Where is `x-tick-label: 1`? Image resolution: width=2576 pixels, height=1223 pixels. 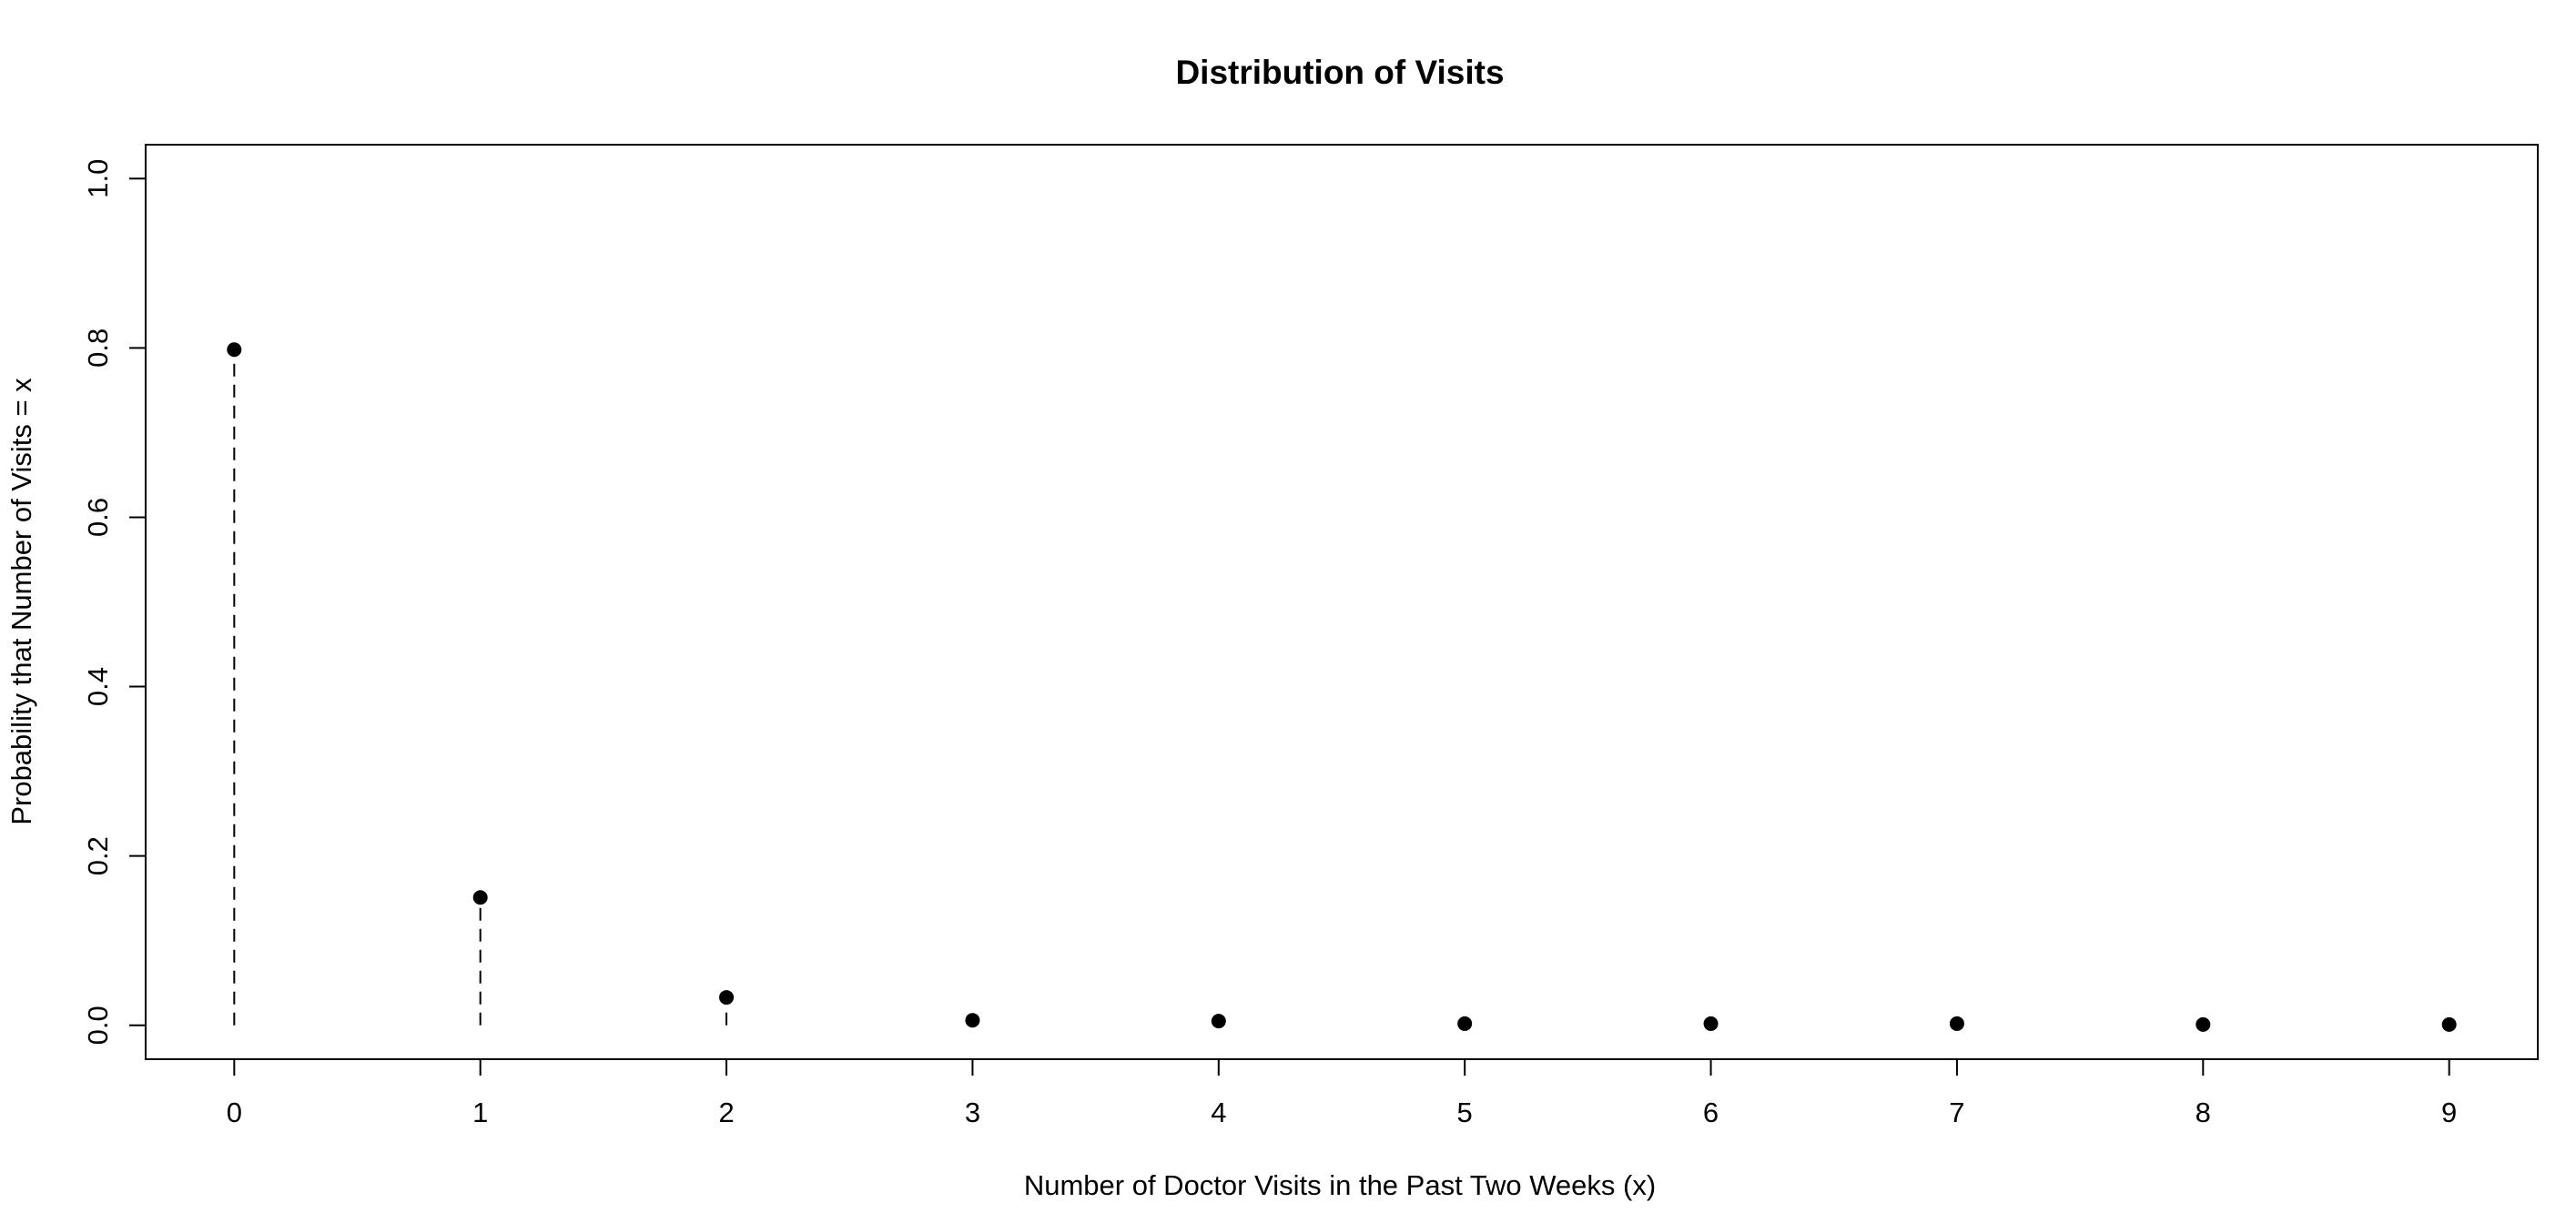
x-tick-label: 1 is located at coordinates (480, 1112).